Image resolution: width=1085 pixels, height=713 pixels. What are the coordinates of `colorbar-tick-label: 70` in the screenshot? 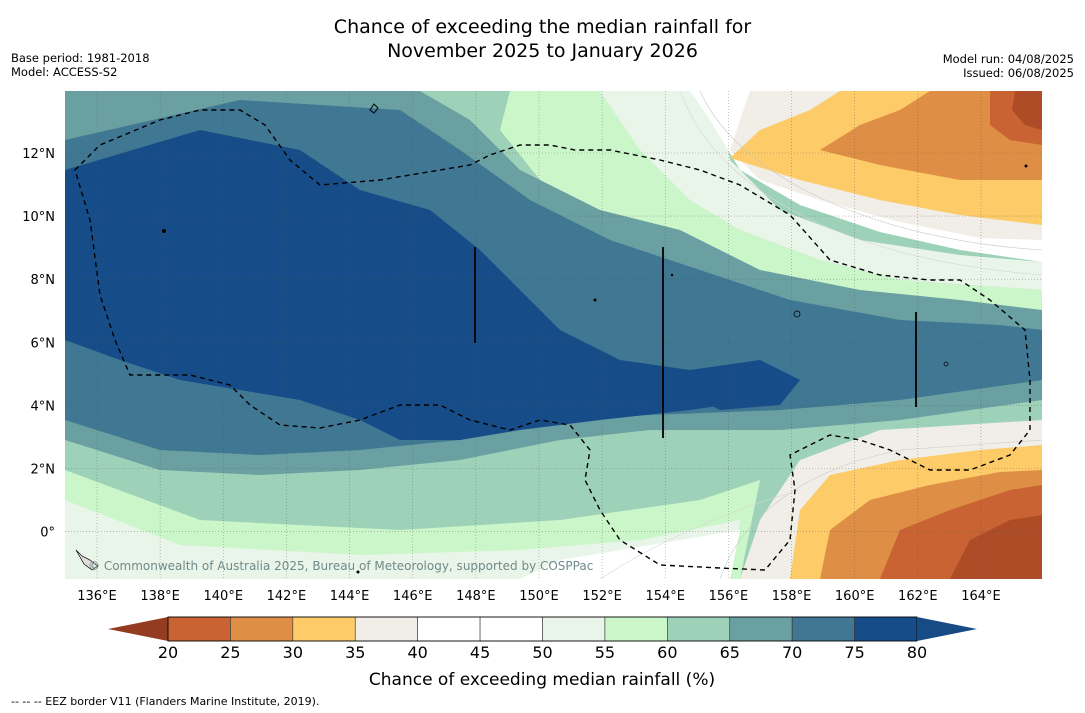 It's located at (792, 652).